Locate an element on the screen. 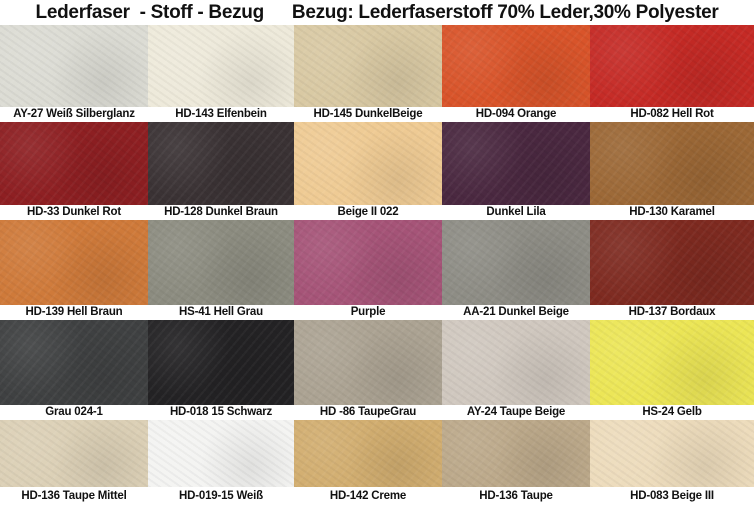 This screenshot has height=506, width=754. swatch-label: Grau 024-1 is located at coordinates (74, 412).